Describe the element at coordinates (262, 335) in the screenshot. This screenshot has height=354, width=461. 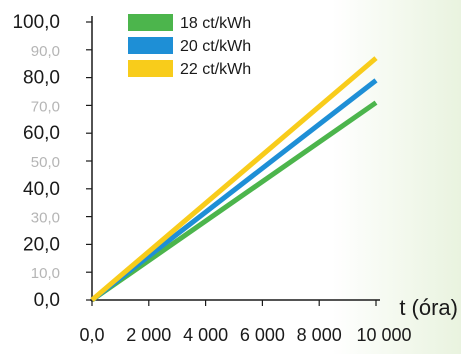
I see `x-tick-label: 6 000` at that location.